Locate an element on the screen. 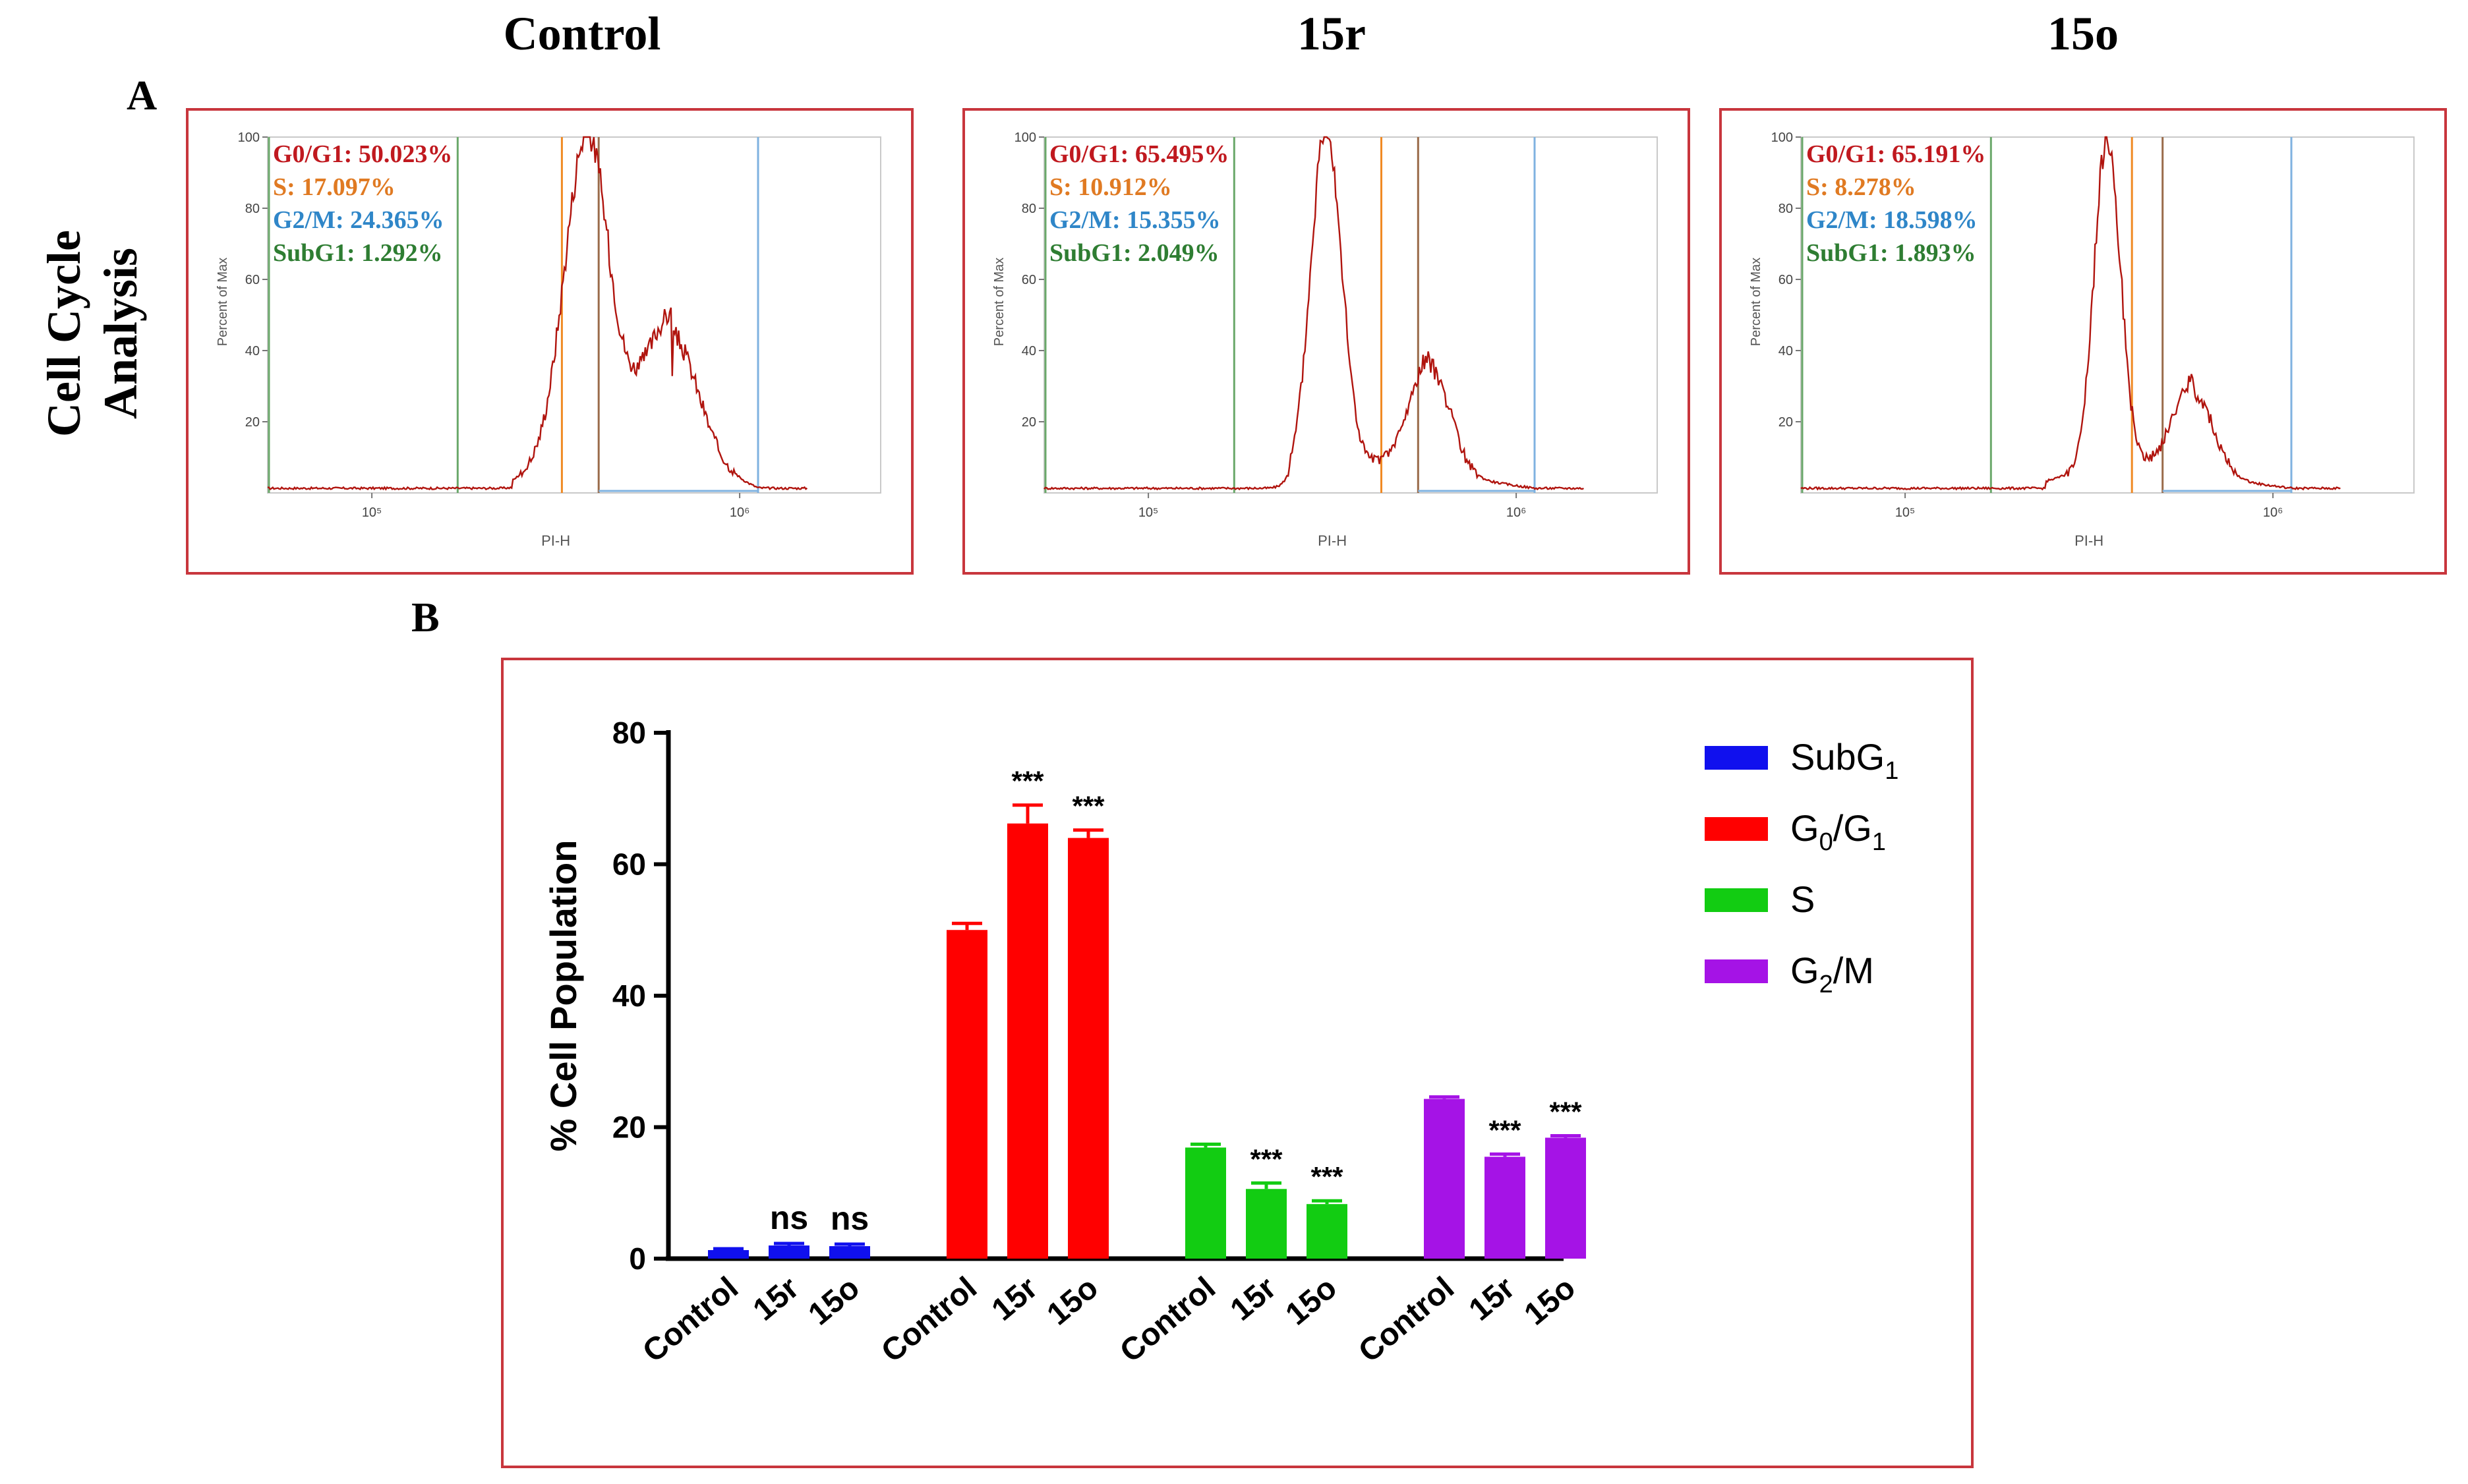 The image size is (2468, 1484). y-axis-label: % Cell Population is located at coordinates (563, 996).